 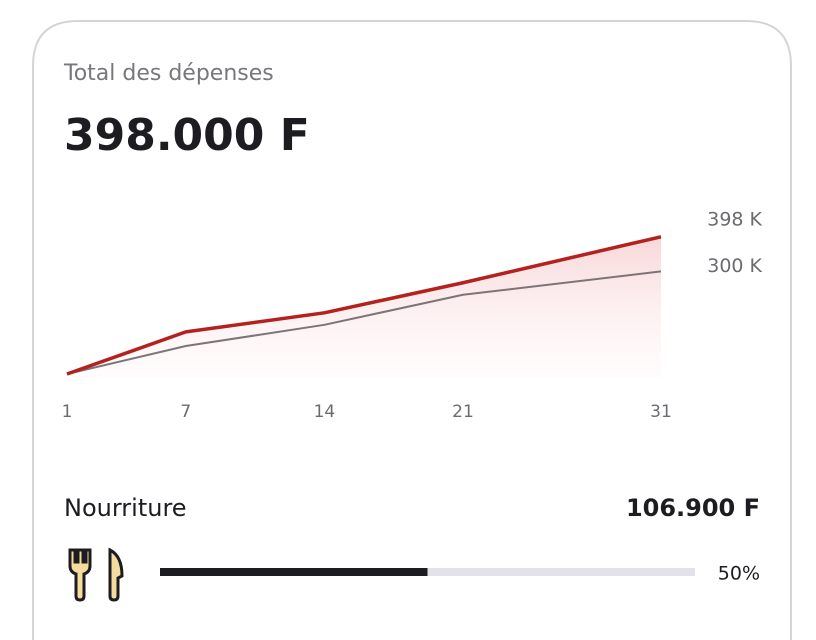 What do you see at coordinates (67, 412) in the screenshot?
I see `x-tick-label: 1` at bounding box center [67, 412].